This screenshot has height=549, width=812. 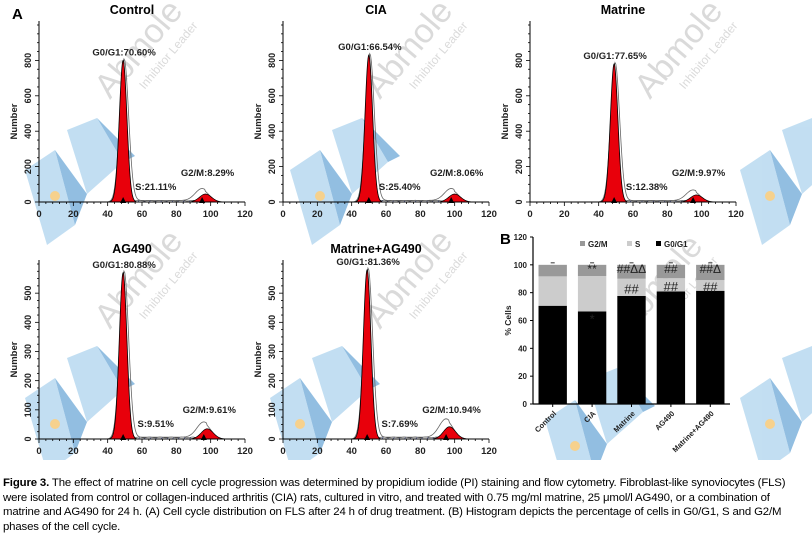 I want to click on bar-y-tick-label: 100, so click(x=521, y=265).